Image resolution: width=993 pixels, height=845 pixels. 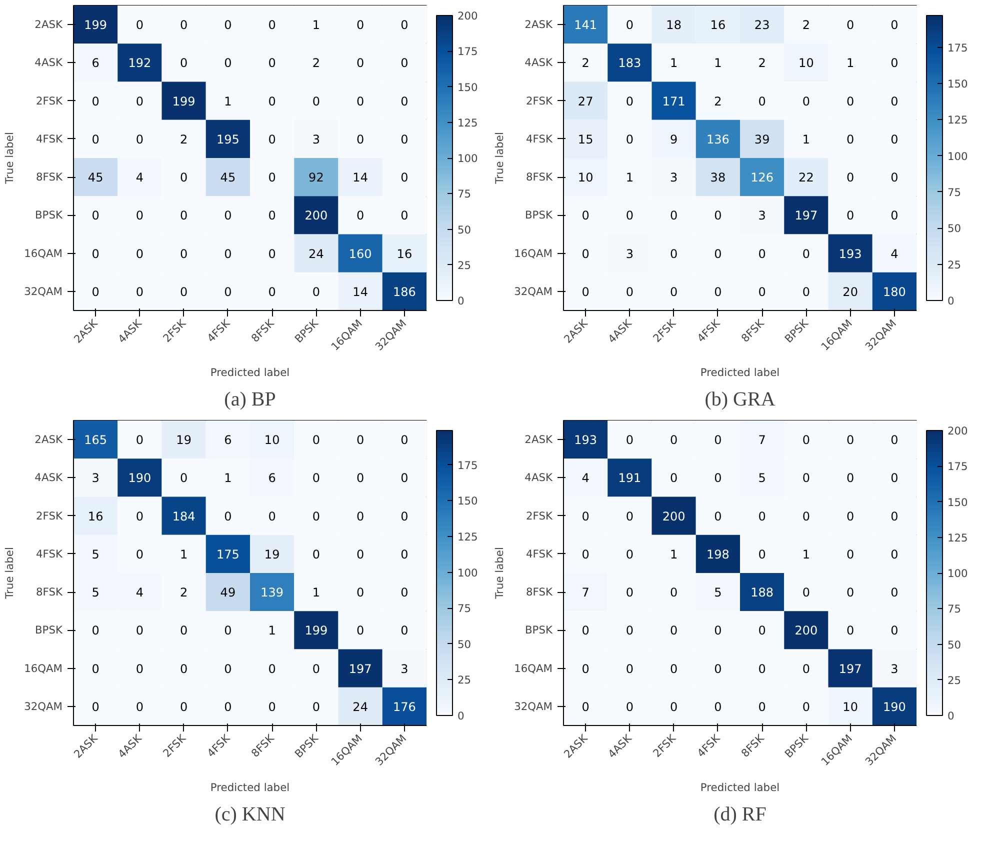 What do you see at coordinates (762, 478) in the screenshot?
I see `data-label: 5` at bounding box center [762, 478].